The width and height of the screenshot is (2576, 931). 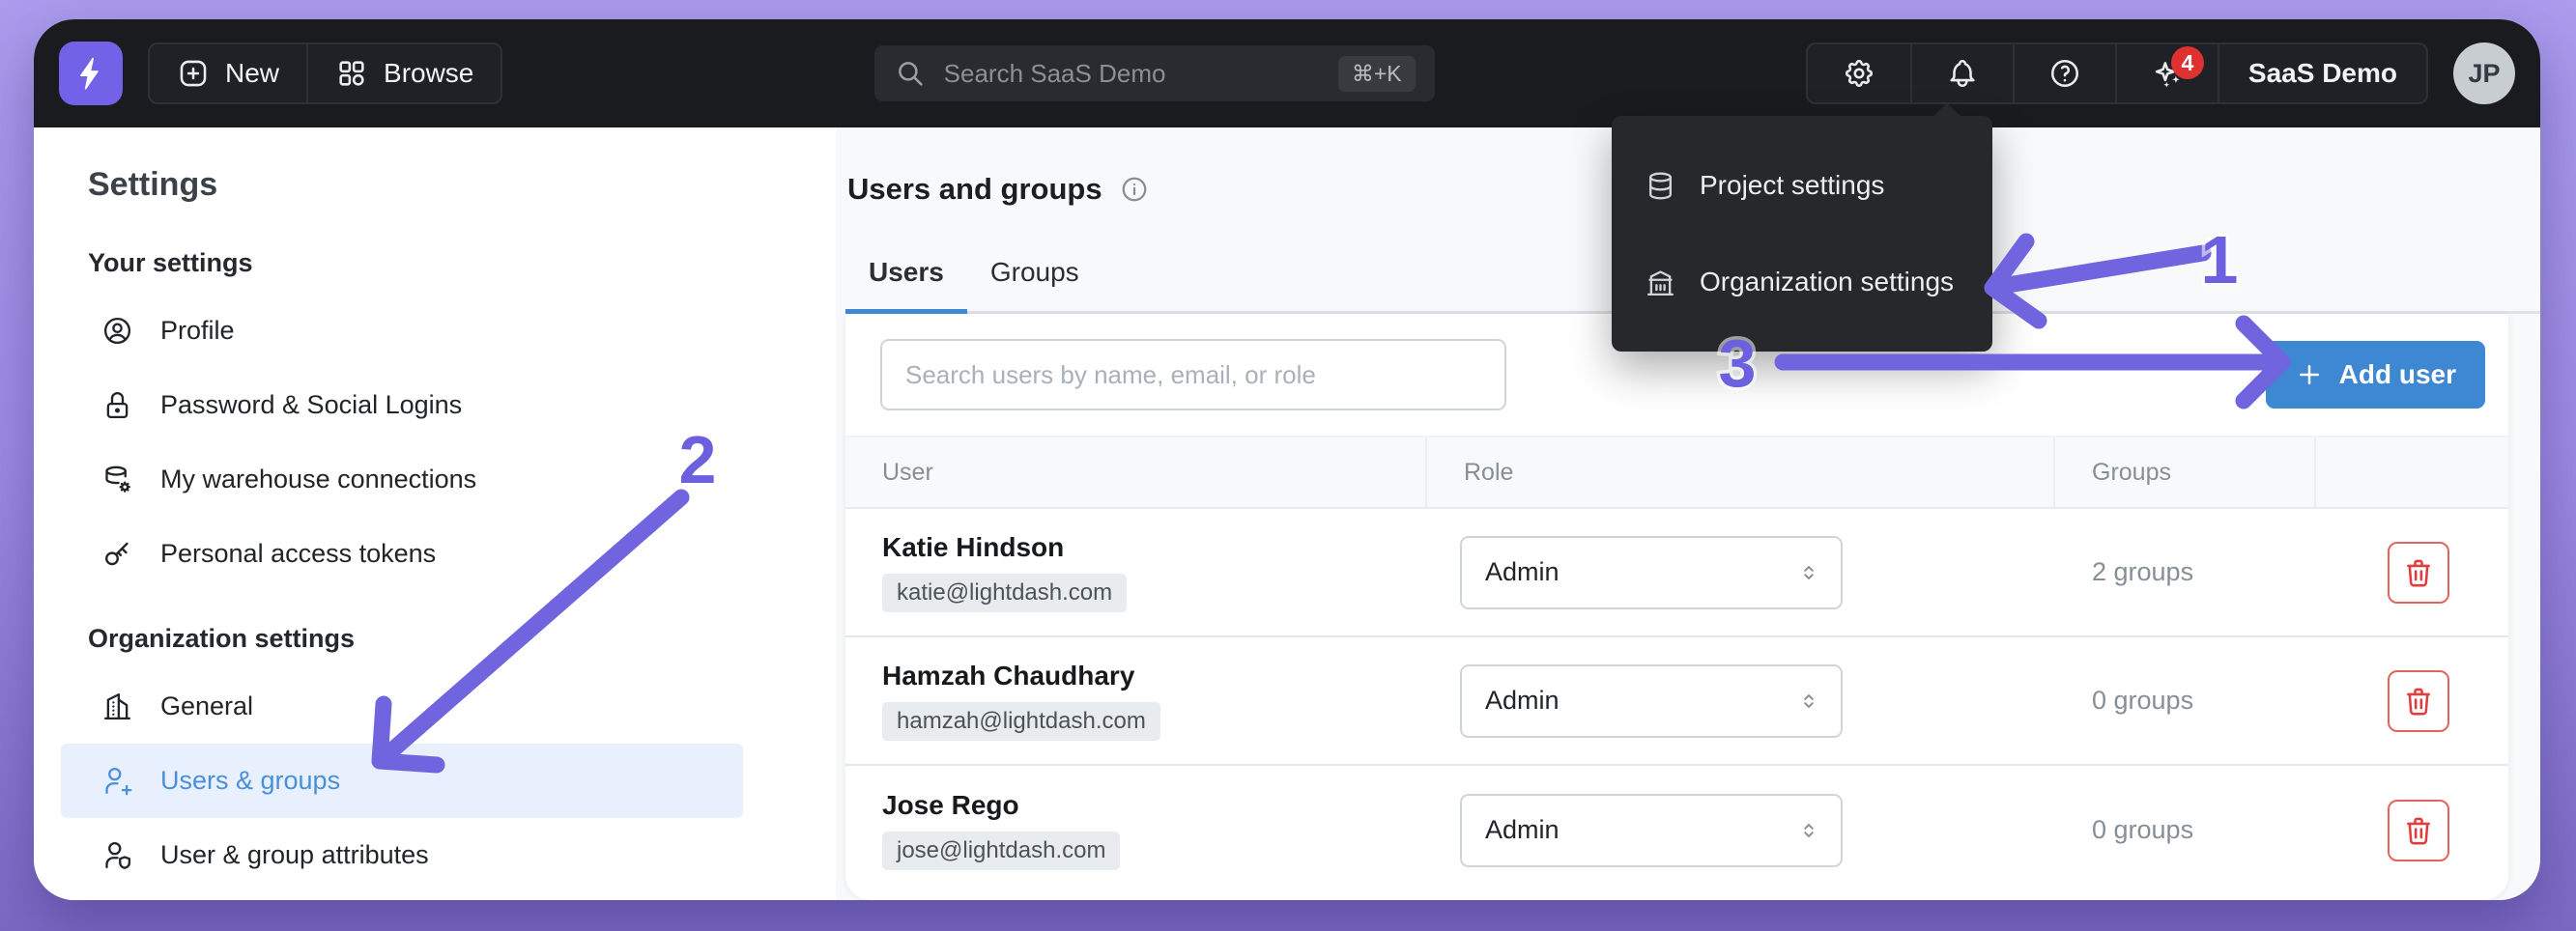 What do you see at coordinates (1021, 721) in the screenshot?
I see `user-email-badge: hamzah@lightdash.com` at bounding box center [1021, 721].